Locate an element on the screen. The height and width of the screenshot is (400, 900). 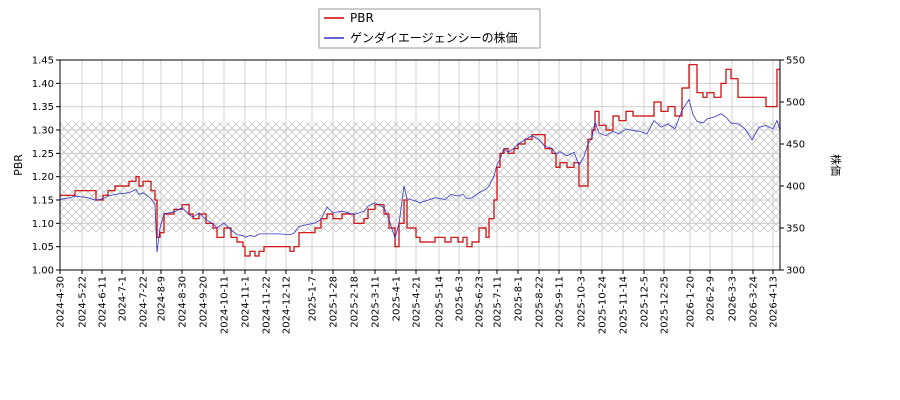
x-tick-label: 2024-12-12 is located at coordinates (287, 305).